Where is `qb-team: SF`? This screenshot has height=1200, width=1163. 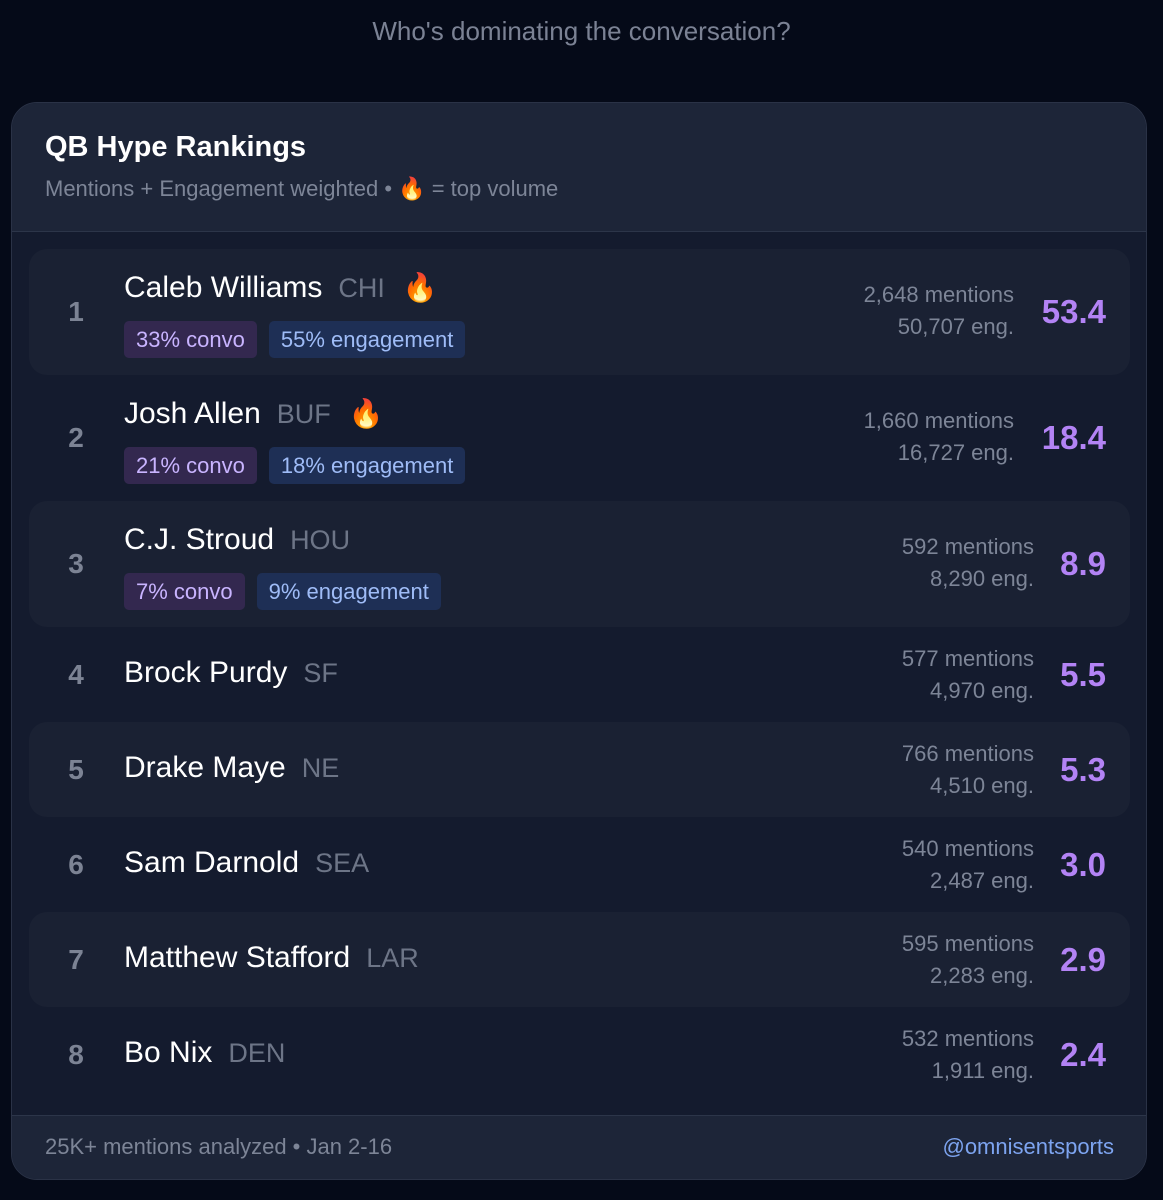 qb-team: SF is located at coordinates (320, 673).